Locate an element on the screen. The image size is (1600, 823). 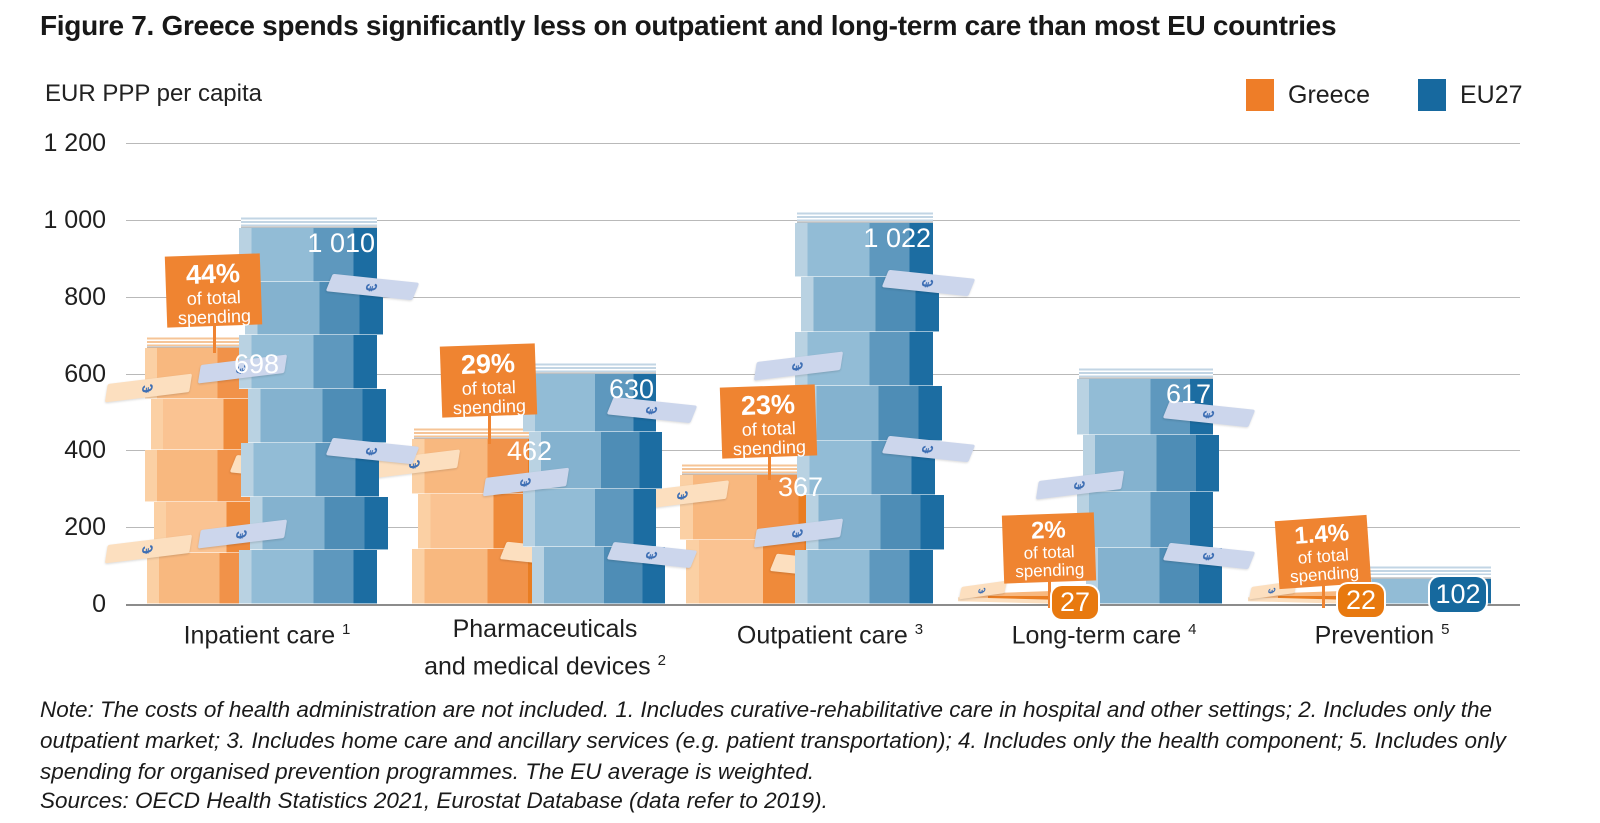
value-badge-greece-long-term-care: 27 is located at coordinates (1075, 602).